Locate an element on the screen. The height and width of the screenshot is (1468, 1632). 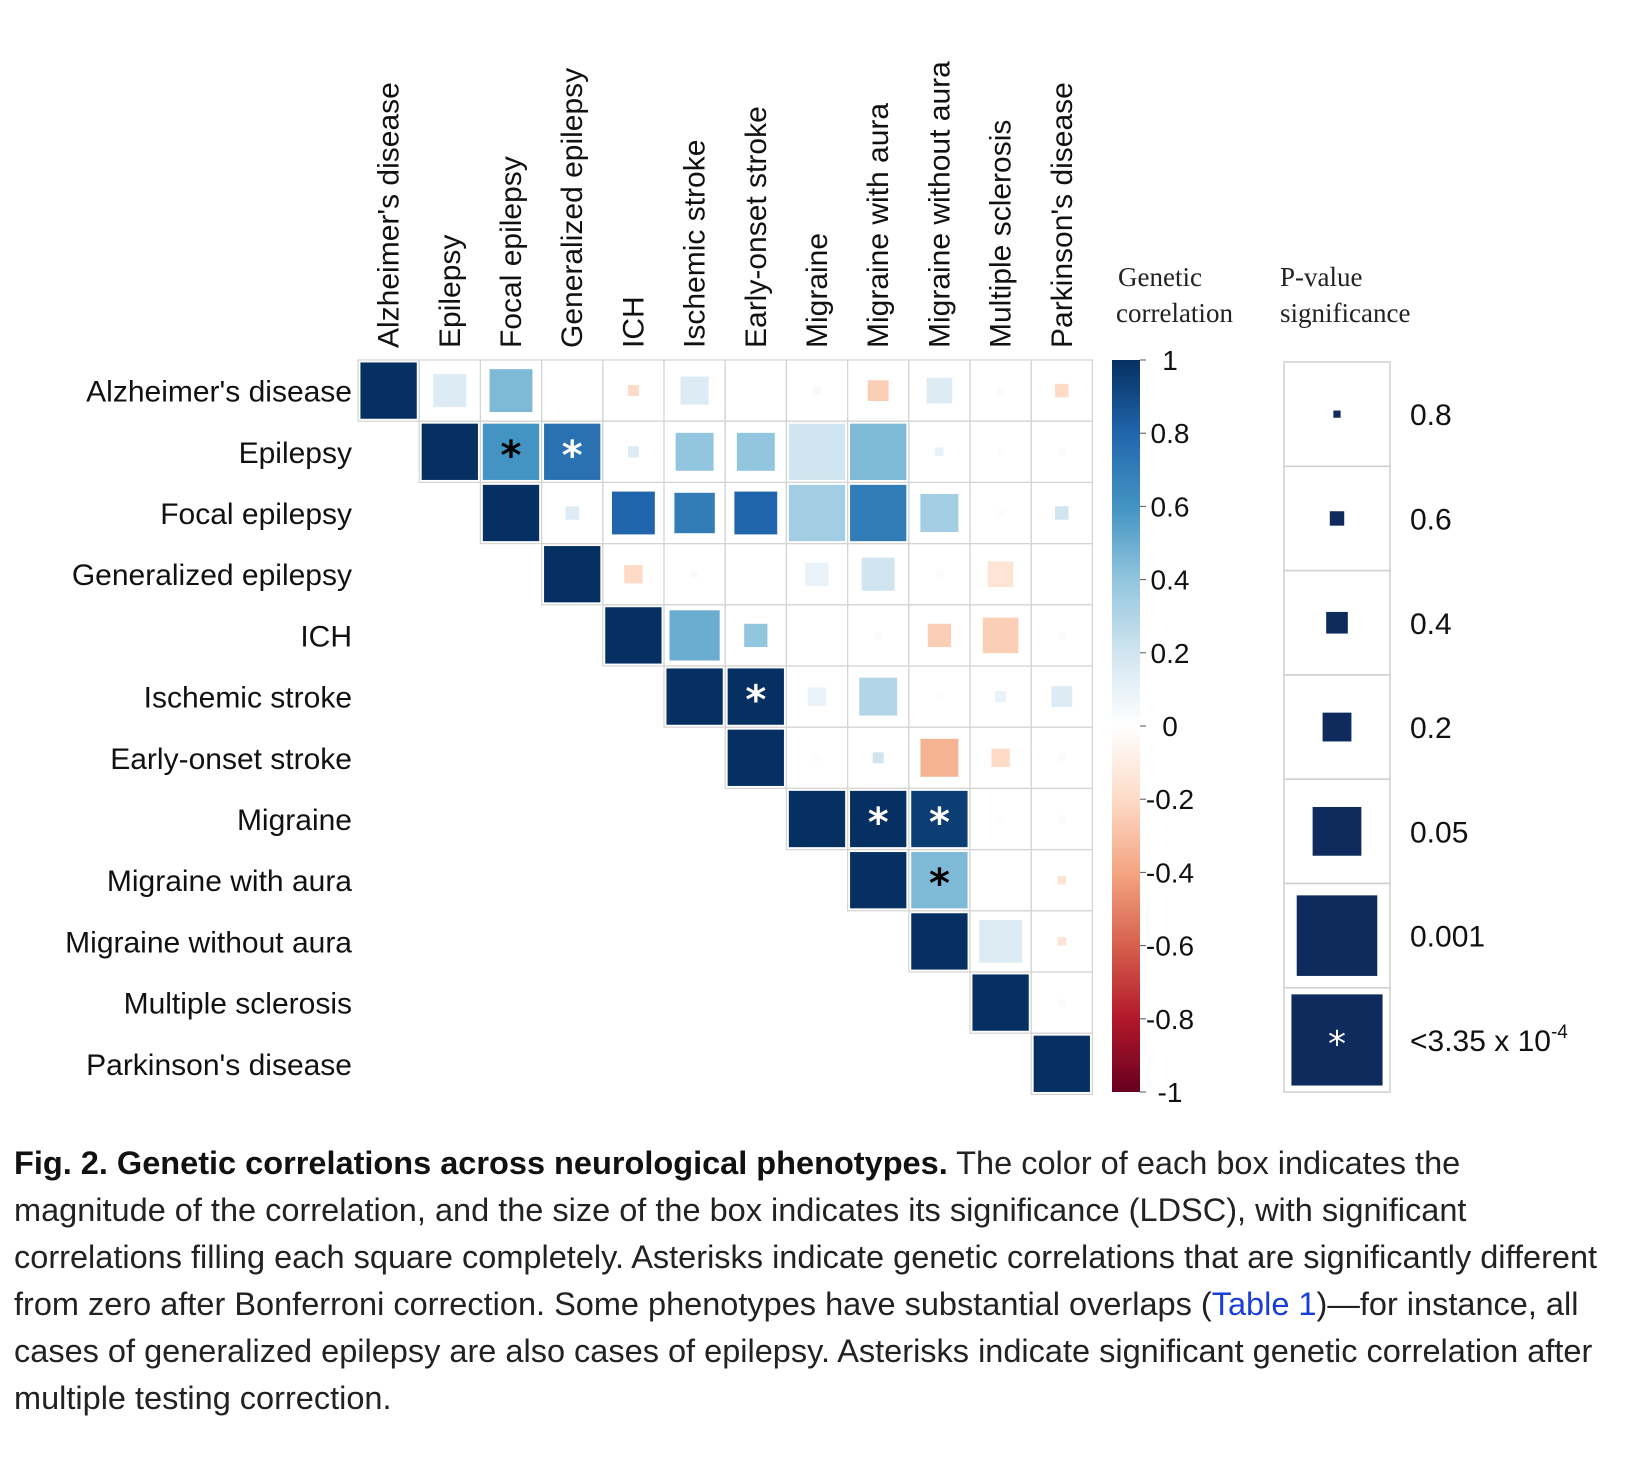
row-label-migraine-without-aura: Migraine without aura is located at coordinates (208, 942).